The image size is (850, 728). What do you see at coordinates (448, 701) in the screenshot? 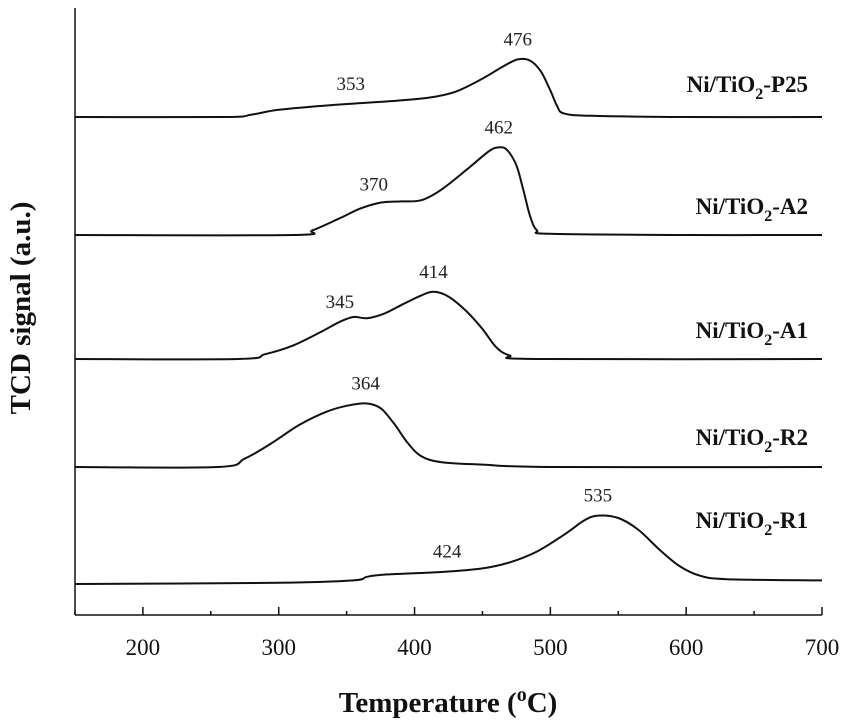
I see `x-axis-title: Temperature (oC)` at bounding box center [448, 701].